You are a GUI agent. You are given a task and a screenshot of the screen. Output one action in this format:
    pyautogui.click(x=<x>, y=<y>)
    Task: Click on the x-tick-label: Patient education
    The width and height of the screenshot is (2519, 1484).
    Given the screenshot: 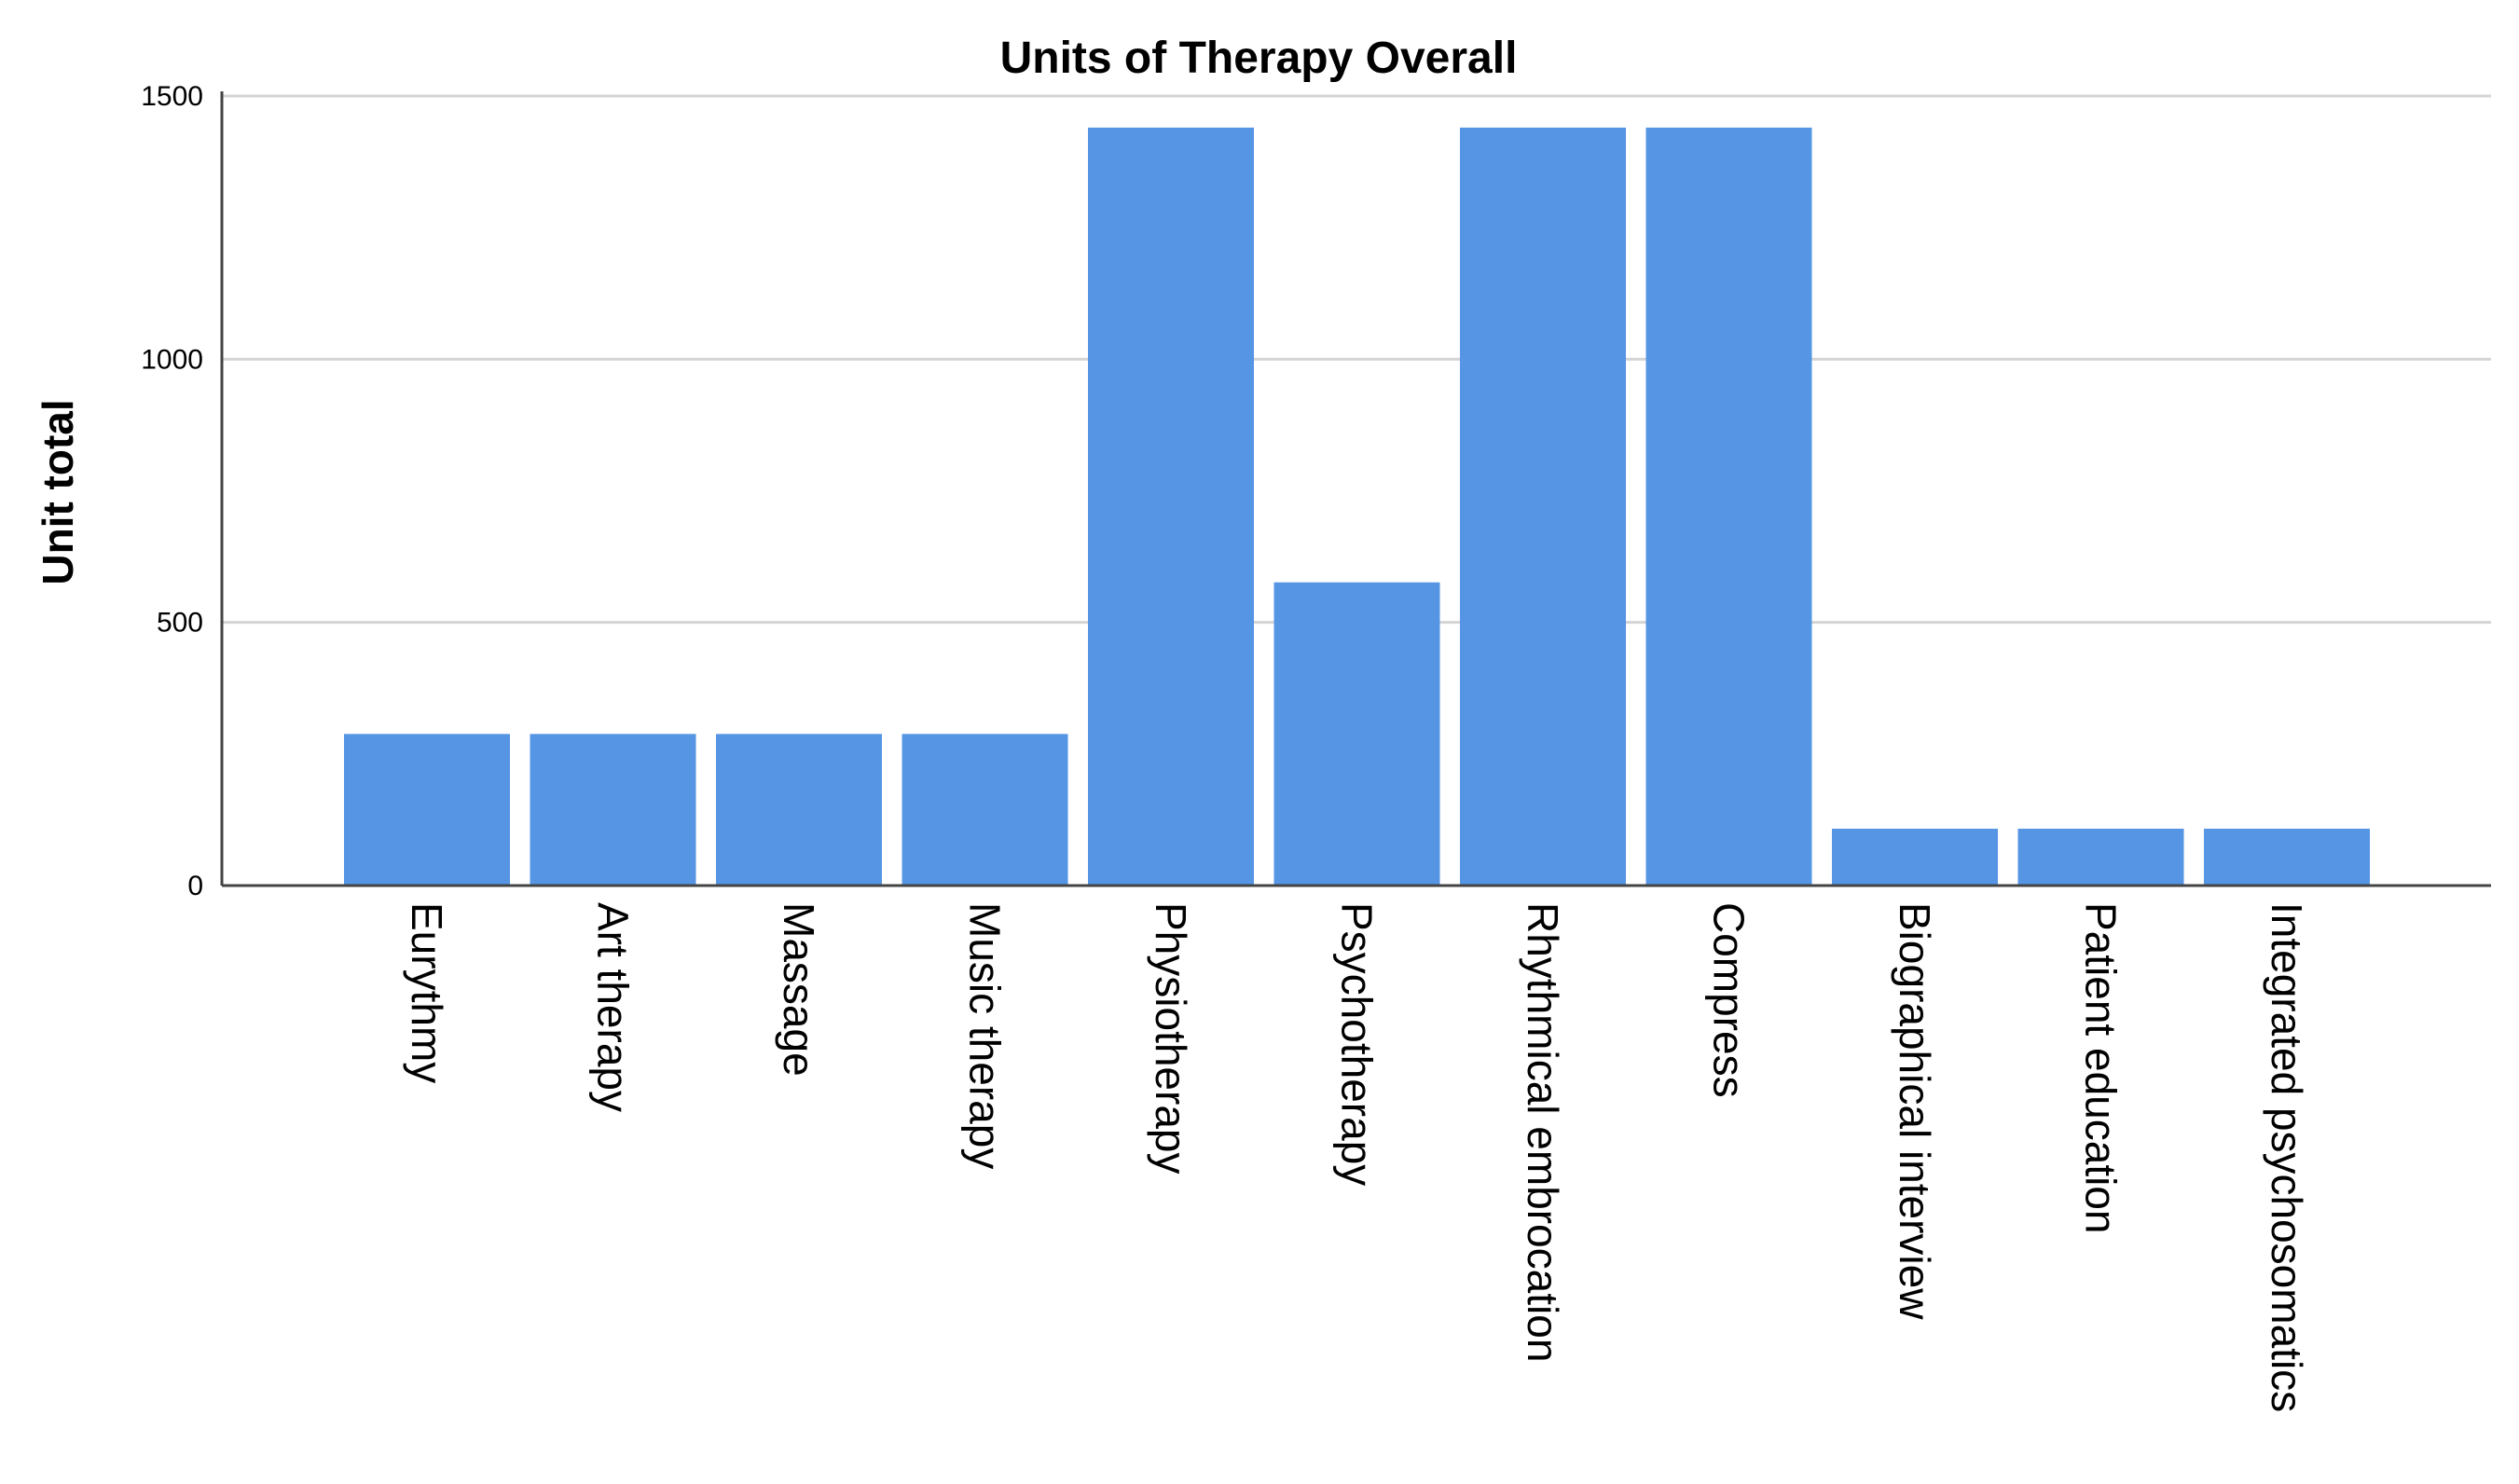 What is the action you would take?
    pyautogui.click(x=2101, y=1068)
    